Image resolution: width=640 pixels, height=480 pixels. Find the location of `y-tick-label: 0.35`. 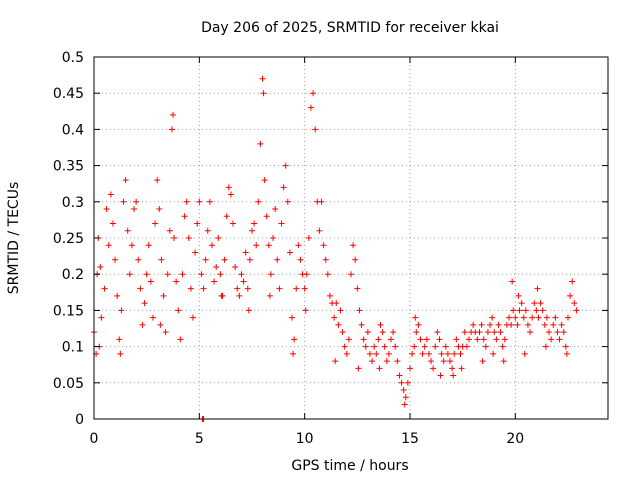

y-tick-label: 0.35 is located at coordinates (68, 167).